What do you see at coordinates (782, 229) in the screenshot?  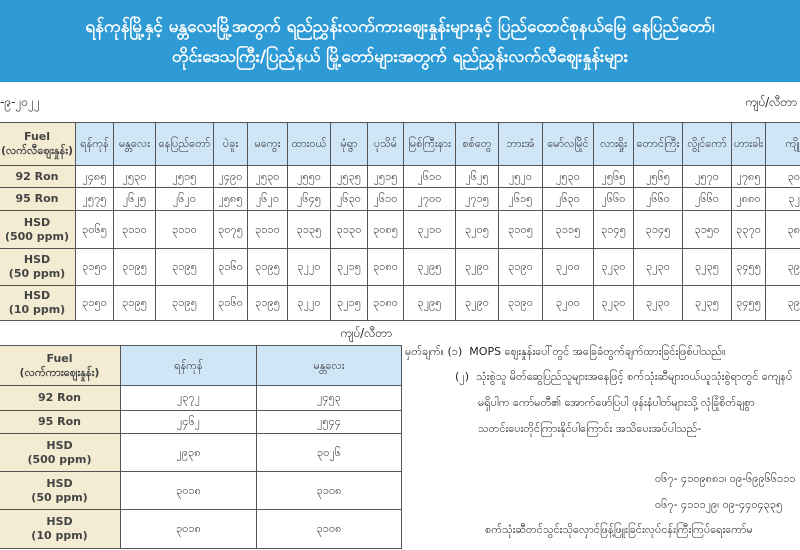 I see `price-cell: ၃၈၉` at bounding box center [782, 229].